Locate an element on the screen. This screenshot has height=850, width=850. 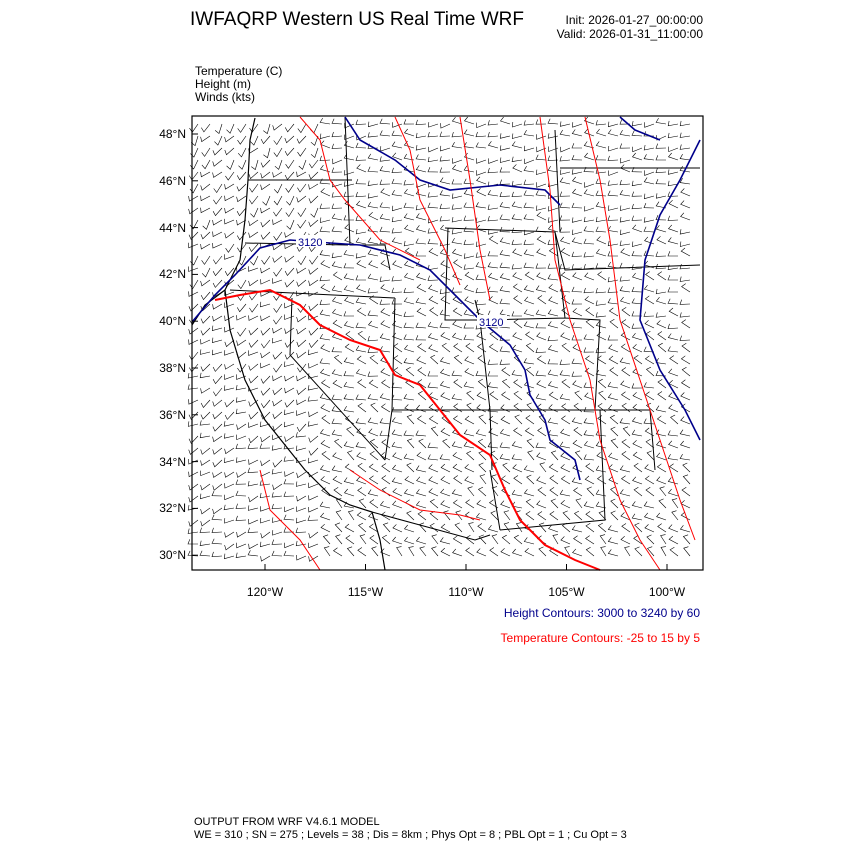
lat-tick-label: 40°N is located at coordinates (172, 321).